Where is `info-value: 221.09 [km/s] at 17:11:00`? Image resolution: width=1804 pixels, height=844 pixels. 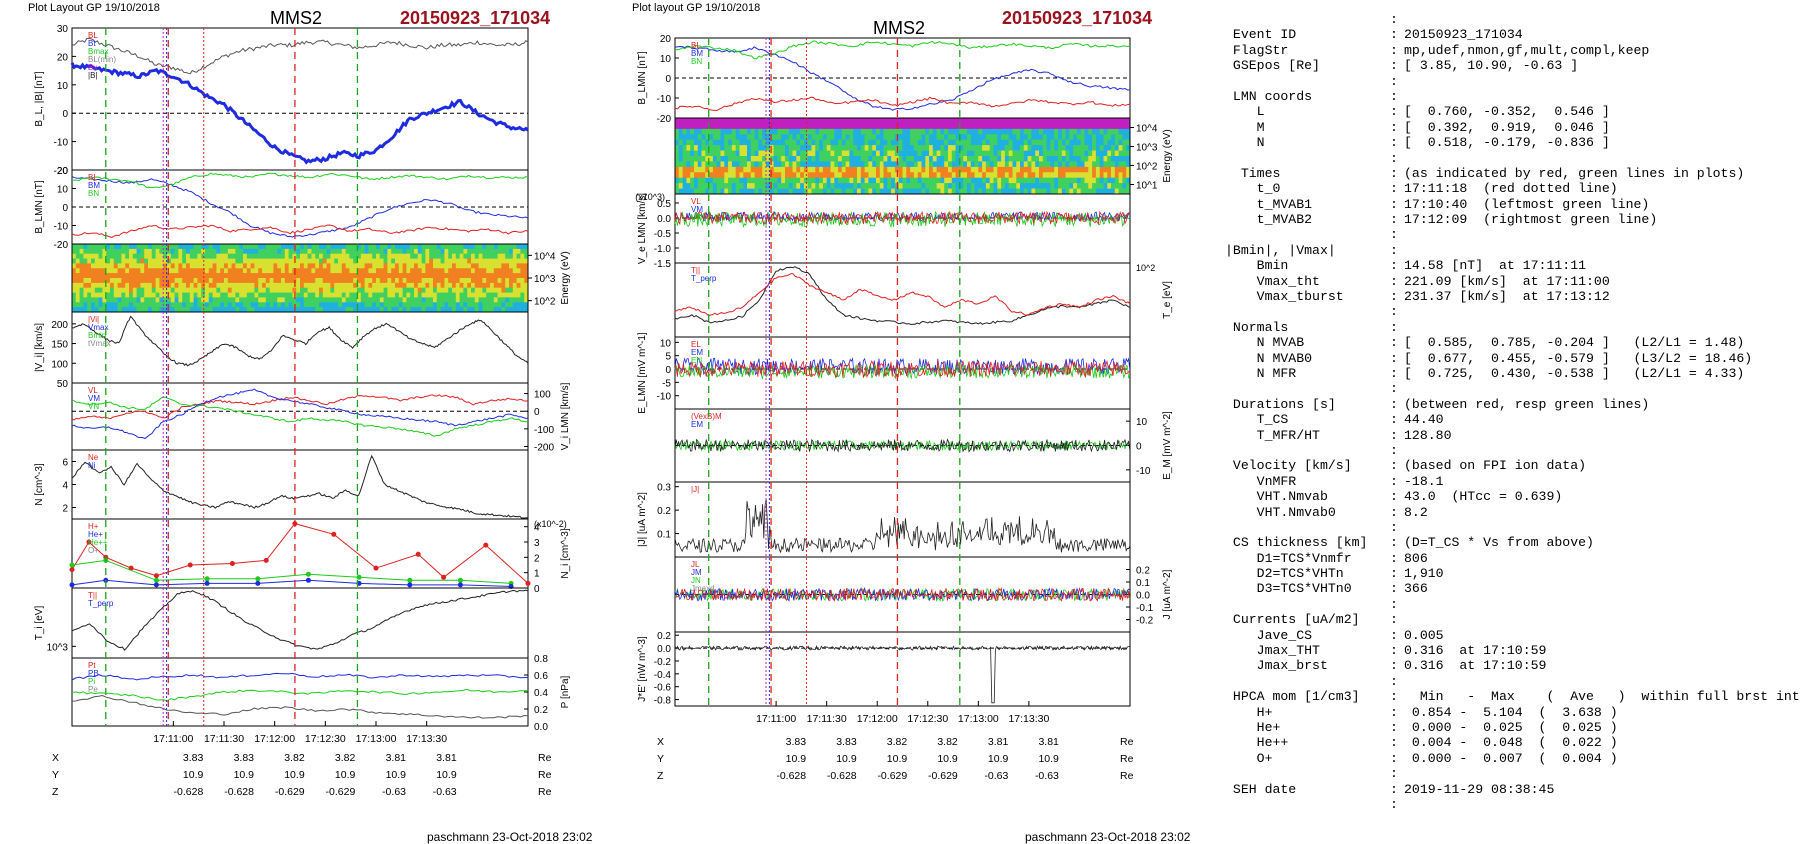
info-value: 221.09 [km/s] at 17:11:00 is located at coordinates (1507, 281).